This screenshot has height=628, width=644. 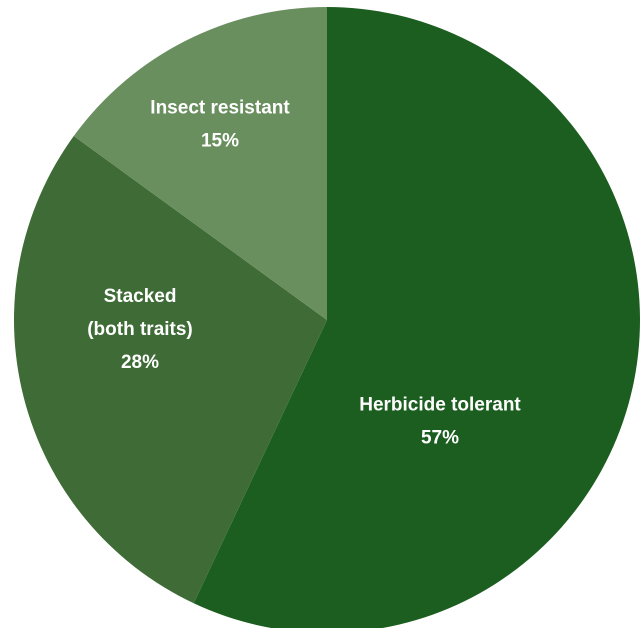 I want to click on slice-category-label: (both traits), so click(x=140, y=329).